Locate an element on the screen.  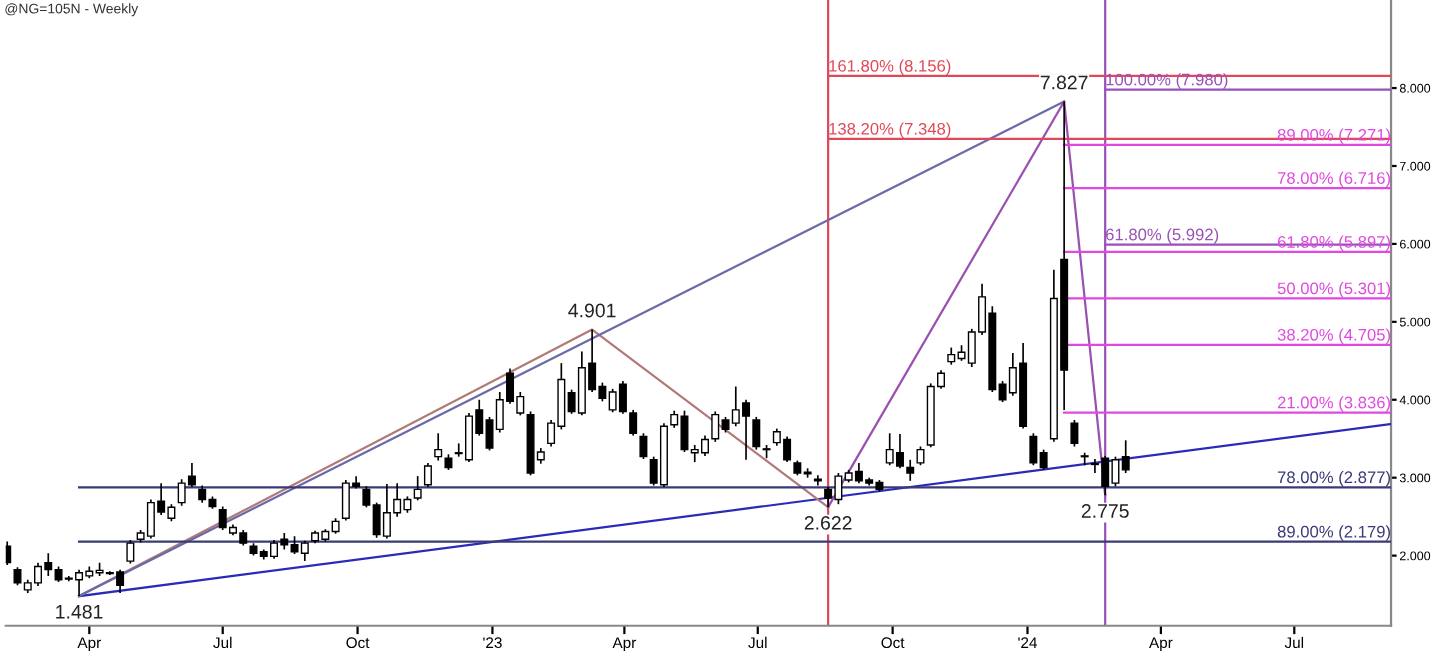
series-label: 161.80% (8.156) is located at coordinates (890, 67).